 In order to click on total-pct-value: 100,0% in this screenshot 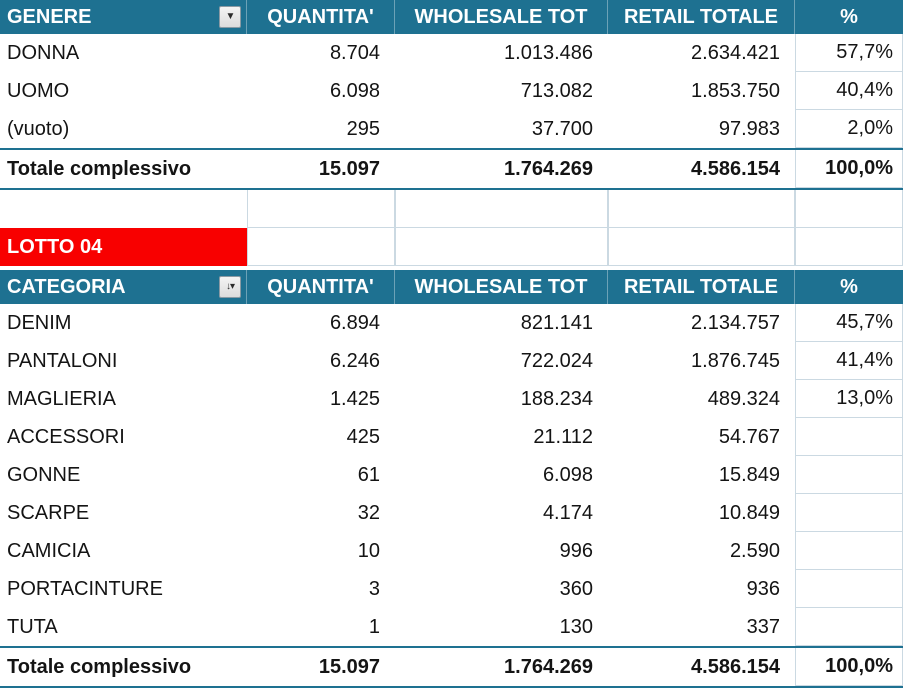, I will do `click(849, 667)`.